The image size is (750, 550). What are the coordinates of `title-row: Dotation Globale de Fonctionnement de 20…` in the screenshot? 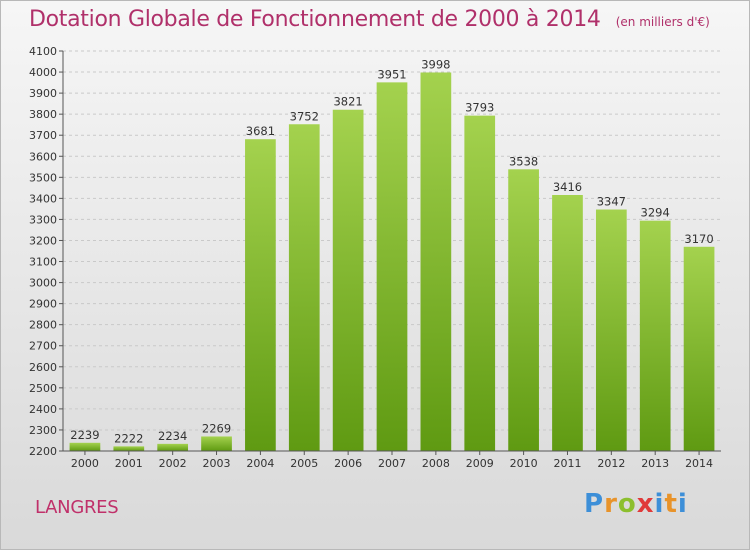 It's located at (369, 19).